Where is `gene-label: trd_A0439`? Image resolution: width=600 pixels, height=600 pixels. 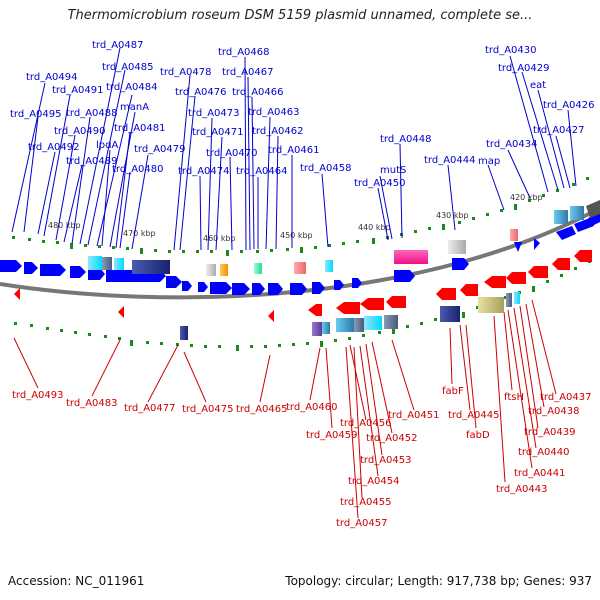
gene-label: trd_A0439 is located at coordinates (550, 432).